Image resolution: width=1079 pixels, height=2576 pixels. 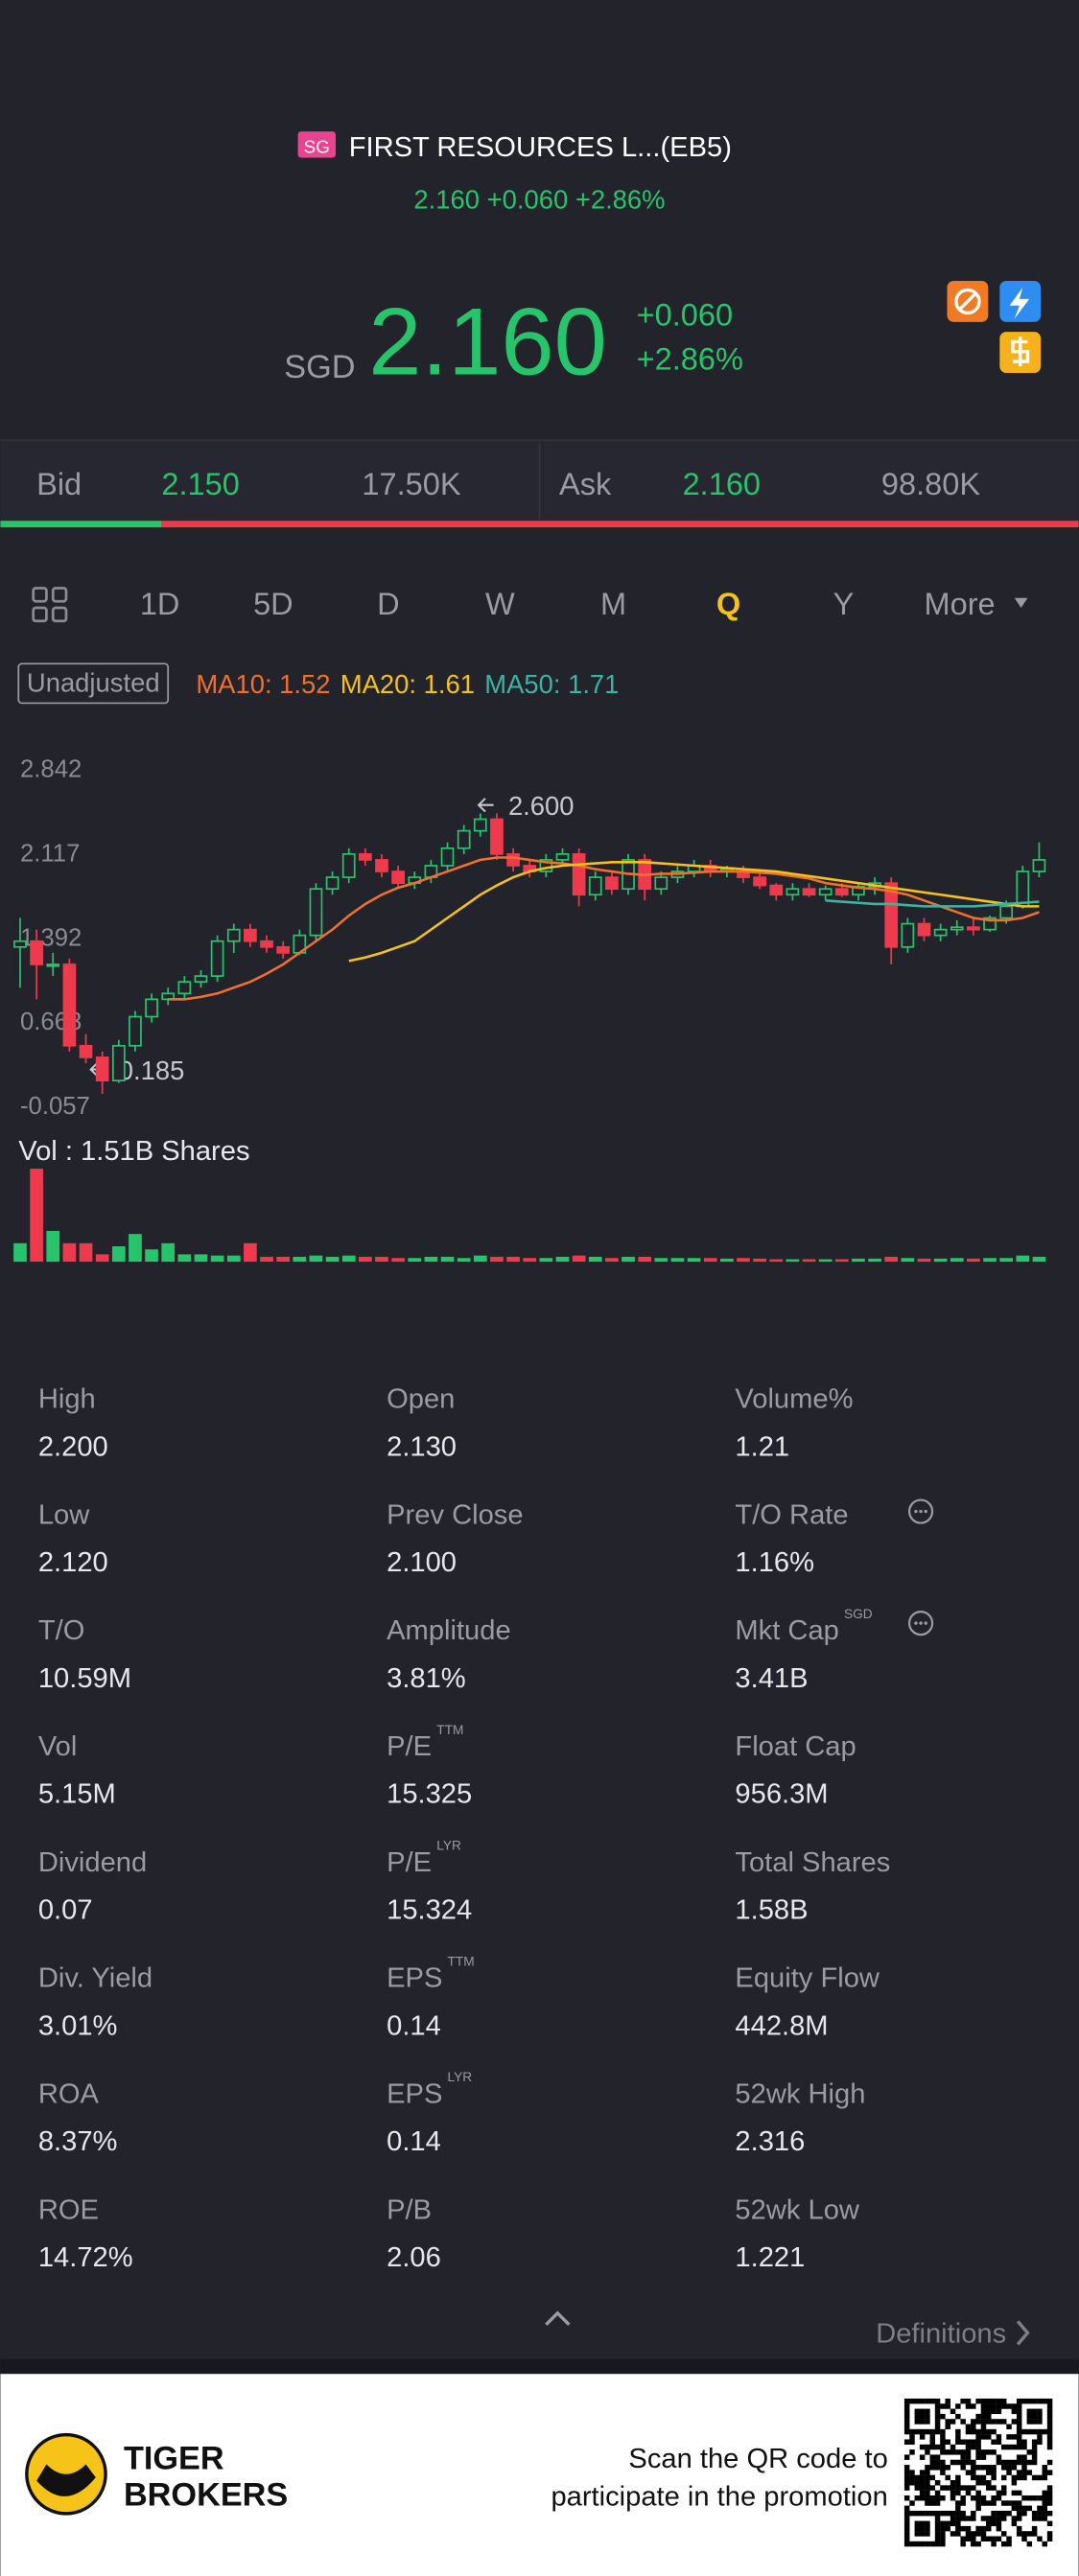 What do you see at coordinates (558, 2319) in the screenshot?
I see `collapse-chevron` at bounding box center [558, 2319].